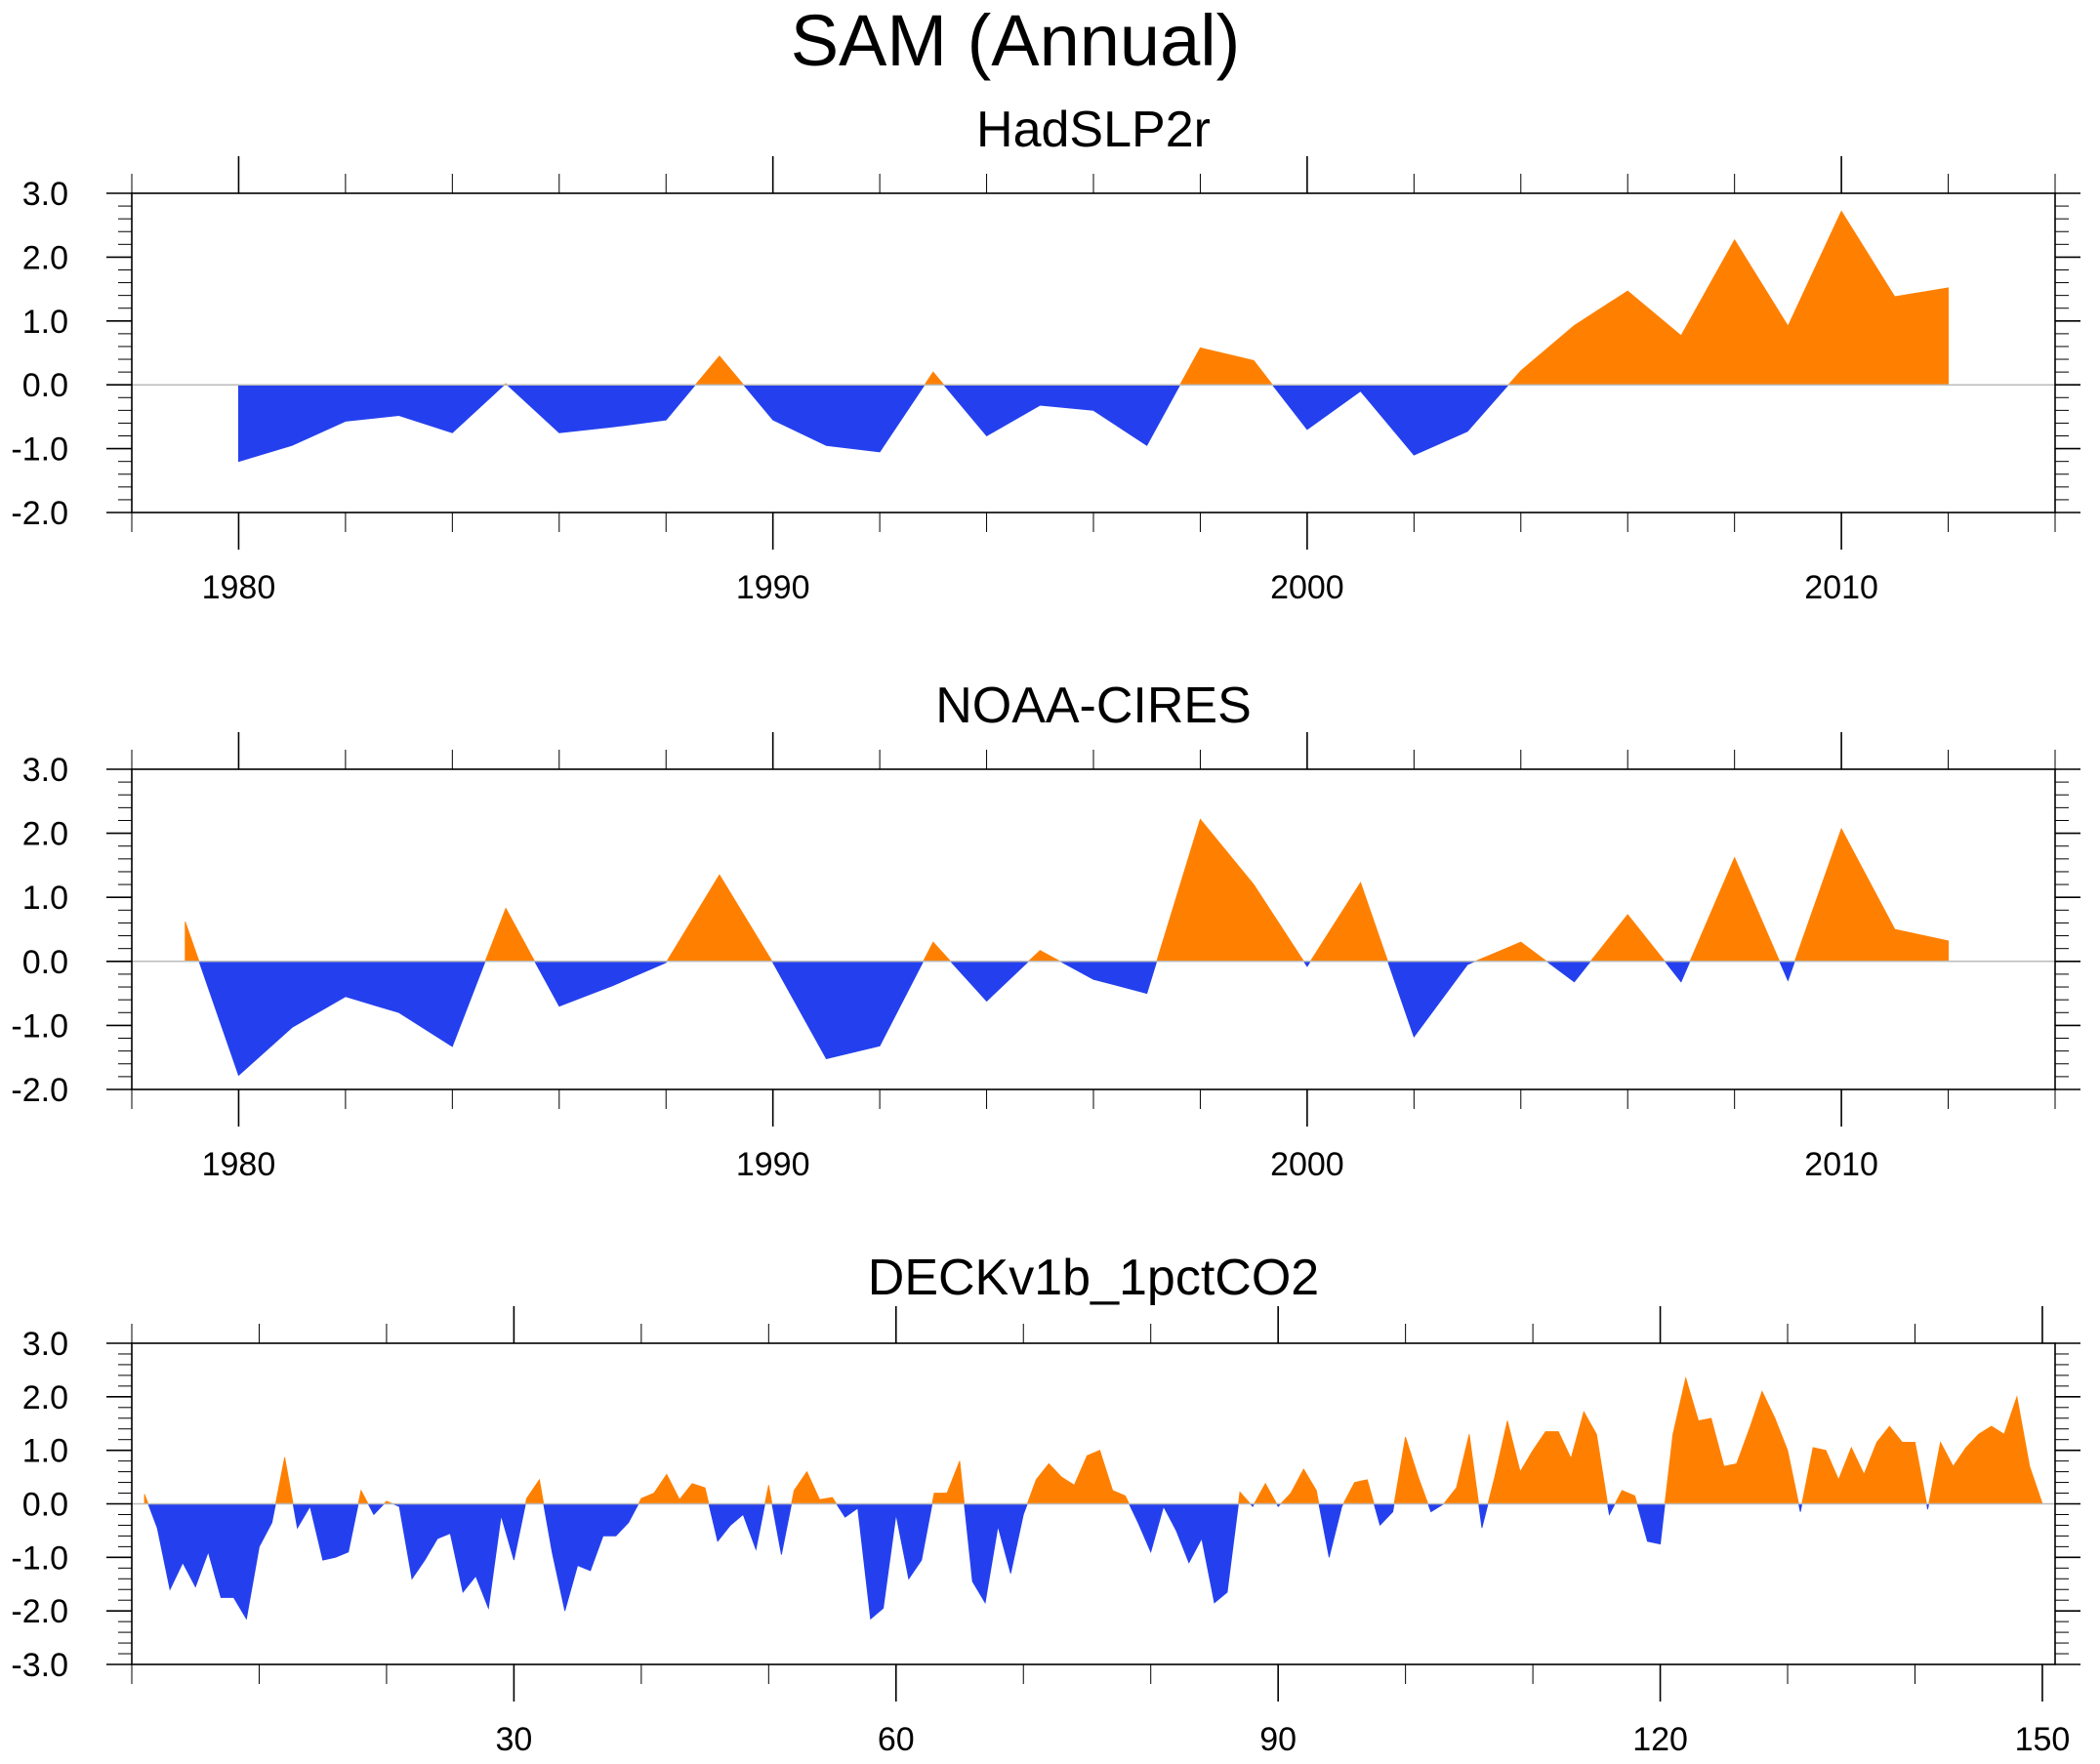 This screenshot has height=1764, width=2100. I want to click on y-tick-label: -3.0, so click(39, 1666).